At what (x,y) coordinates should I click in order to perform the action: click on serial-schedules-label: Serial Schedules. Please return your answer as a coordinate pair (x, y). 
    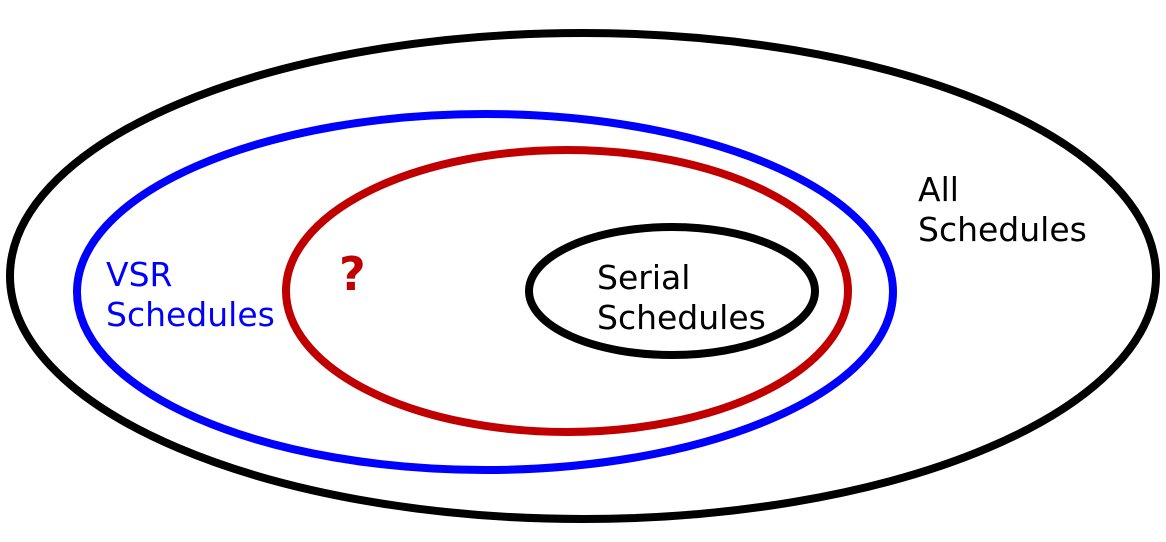
    Looking at the image, I should click on (681, 298).